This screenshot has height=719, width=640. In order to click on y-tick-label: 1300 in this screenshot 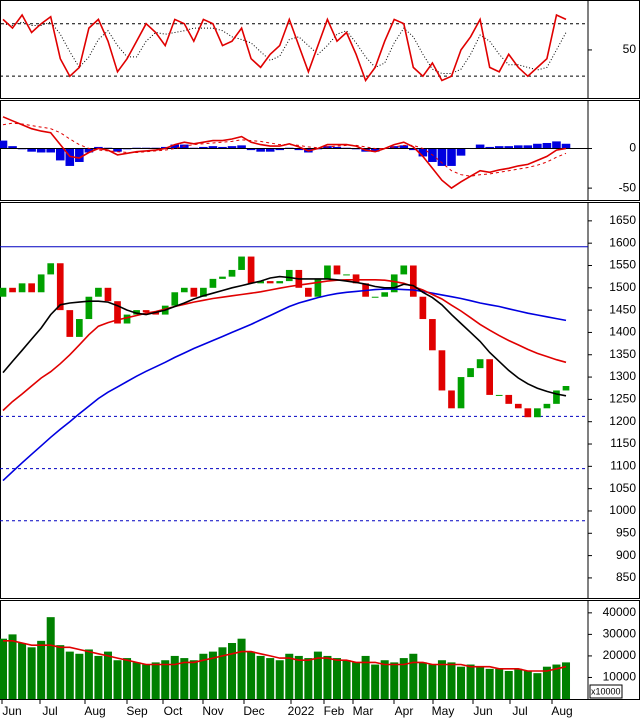, I will do `click(622, 376)`.